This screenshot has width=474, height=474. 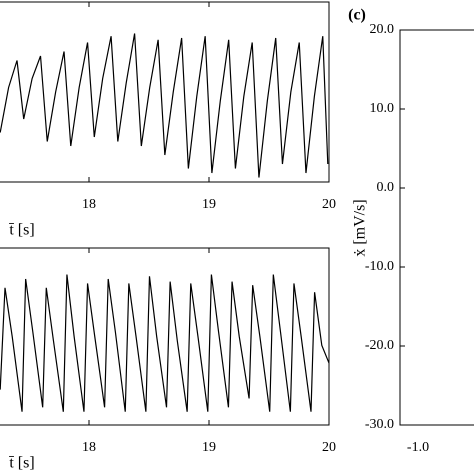 What do you see at coordinates (379, 345) in the screenshot?
I see `y-tick-label: -20.0` at bounding box center [379, 345].